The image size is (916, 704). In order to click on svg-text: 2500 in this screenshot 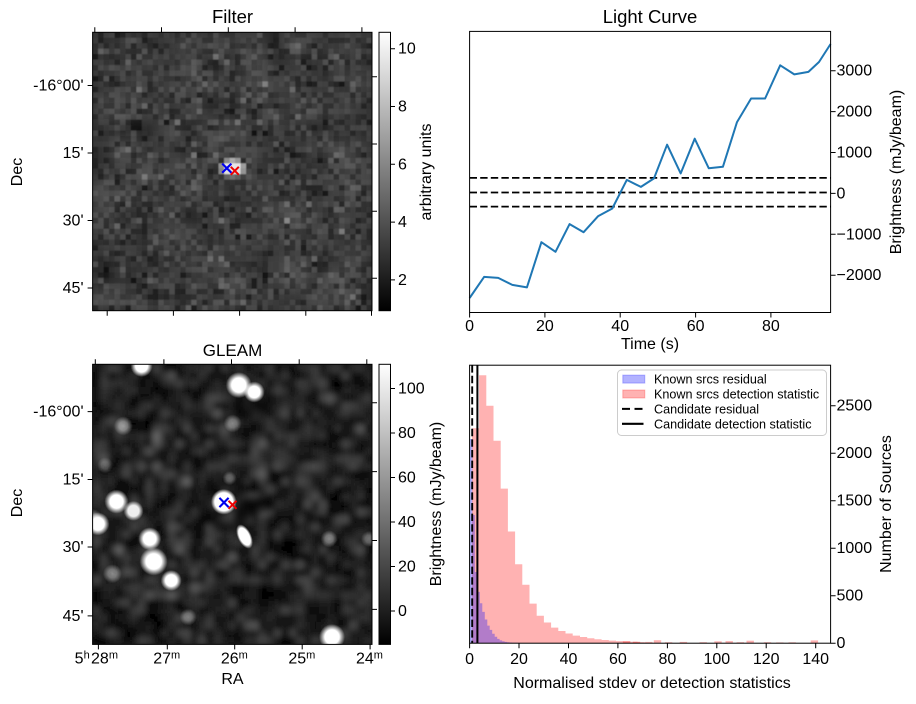, I will do `click(855, 406)`.